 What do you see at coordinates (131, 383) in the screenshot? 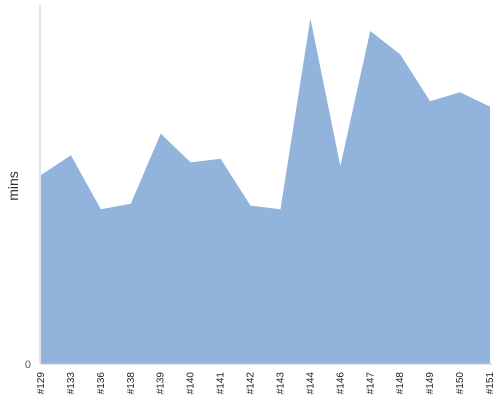
I see `x-tick-label: #138` at bounding box center [131, 383].